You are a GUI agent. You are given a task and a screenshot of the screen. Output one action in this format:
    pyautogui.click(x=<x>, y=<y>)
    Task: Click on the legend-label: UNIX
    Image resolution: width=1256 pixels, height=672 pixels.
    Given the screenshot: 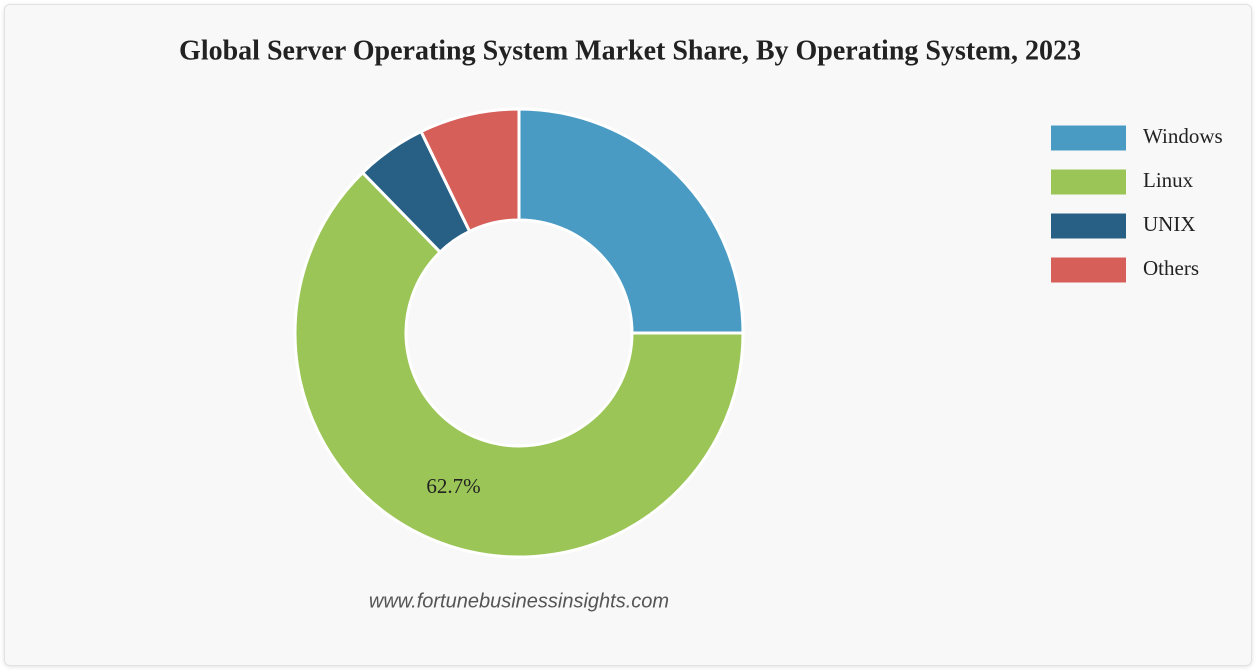 What is the action you would take?
    pyautogui.click(x=1169, y=224)
    